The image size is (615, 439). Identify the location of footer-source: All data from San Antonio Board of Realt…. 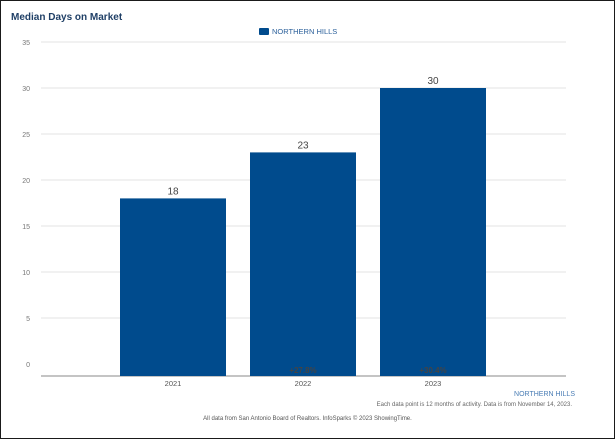
(307, 419).